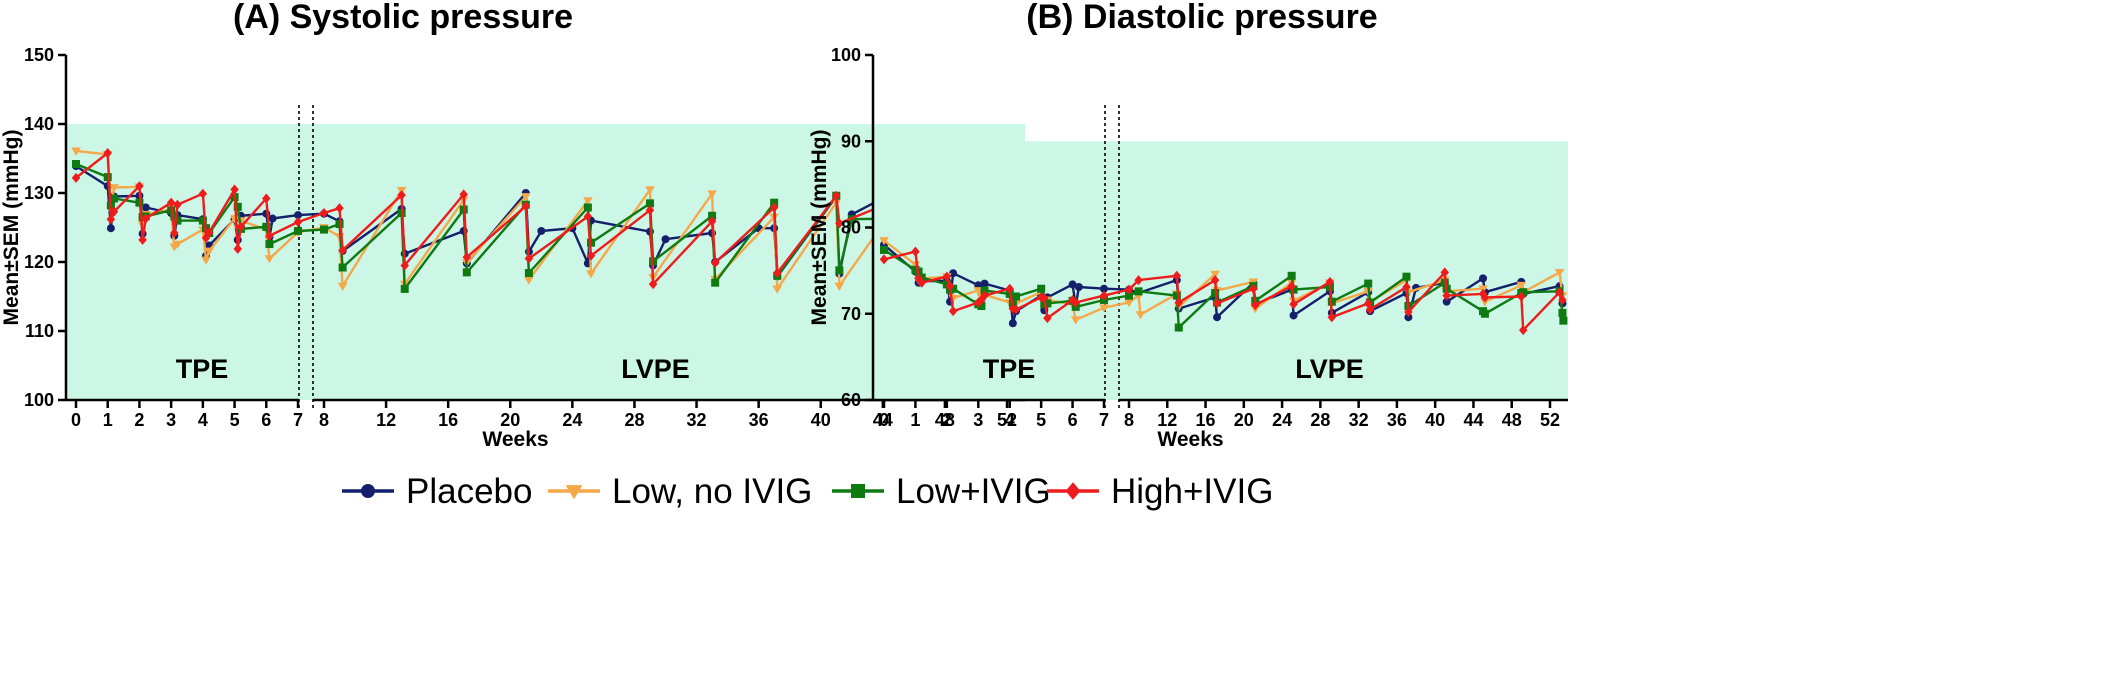  What do you see at coordinates (1359, 420) in the screenshot?
I see `x-tick-label: 32` at bounding box center [1359, 420].